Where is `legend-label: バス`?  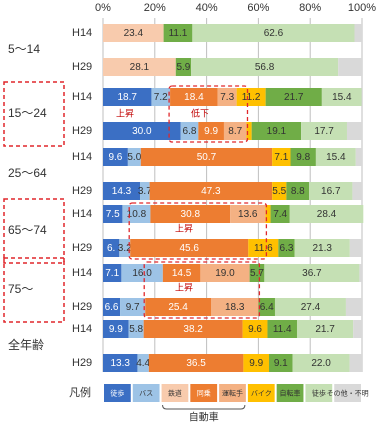
legend-label: バス is located at coordinates (146, 393).